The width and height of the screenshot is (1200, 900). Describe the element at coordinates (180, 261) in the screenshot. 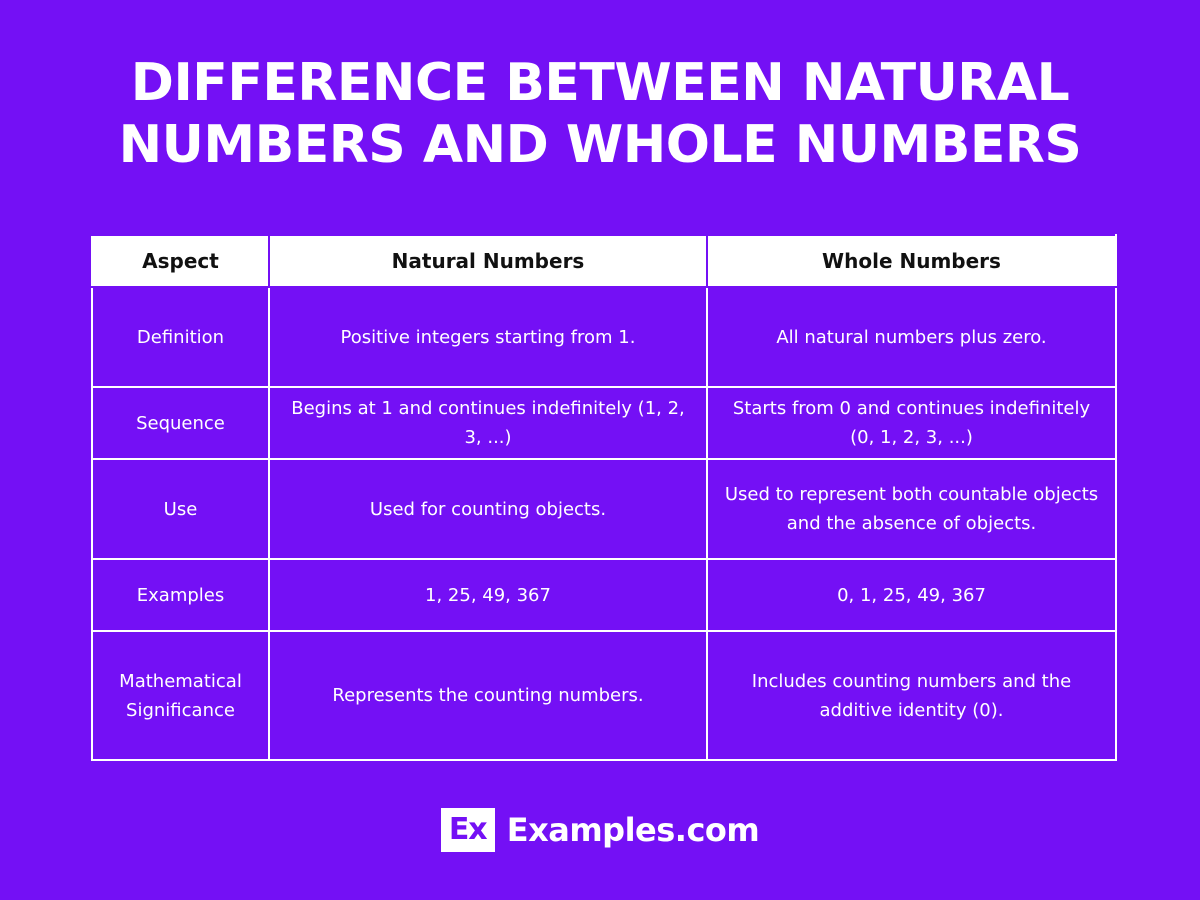

I see `header-aspect: Aspect` at that location.